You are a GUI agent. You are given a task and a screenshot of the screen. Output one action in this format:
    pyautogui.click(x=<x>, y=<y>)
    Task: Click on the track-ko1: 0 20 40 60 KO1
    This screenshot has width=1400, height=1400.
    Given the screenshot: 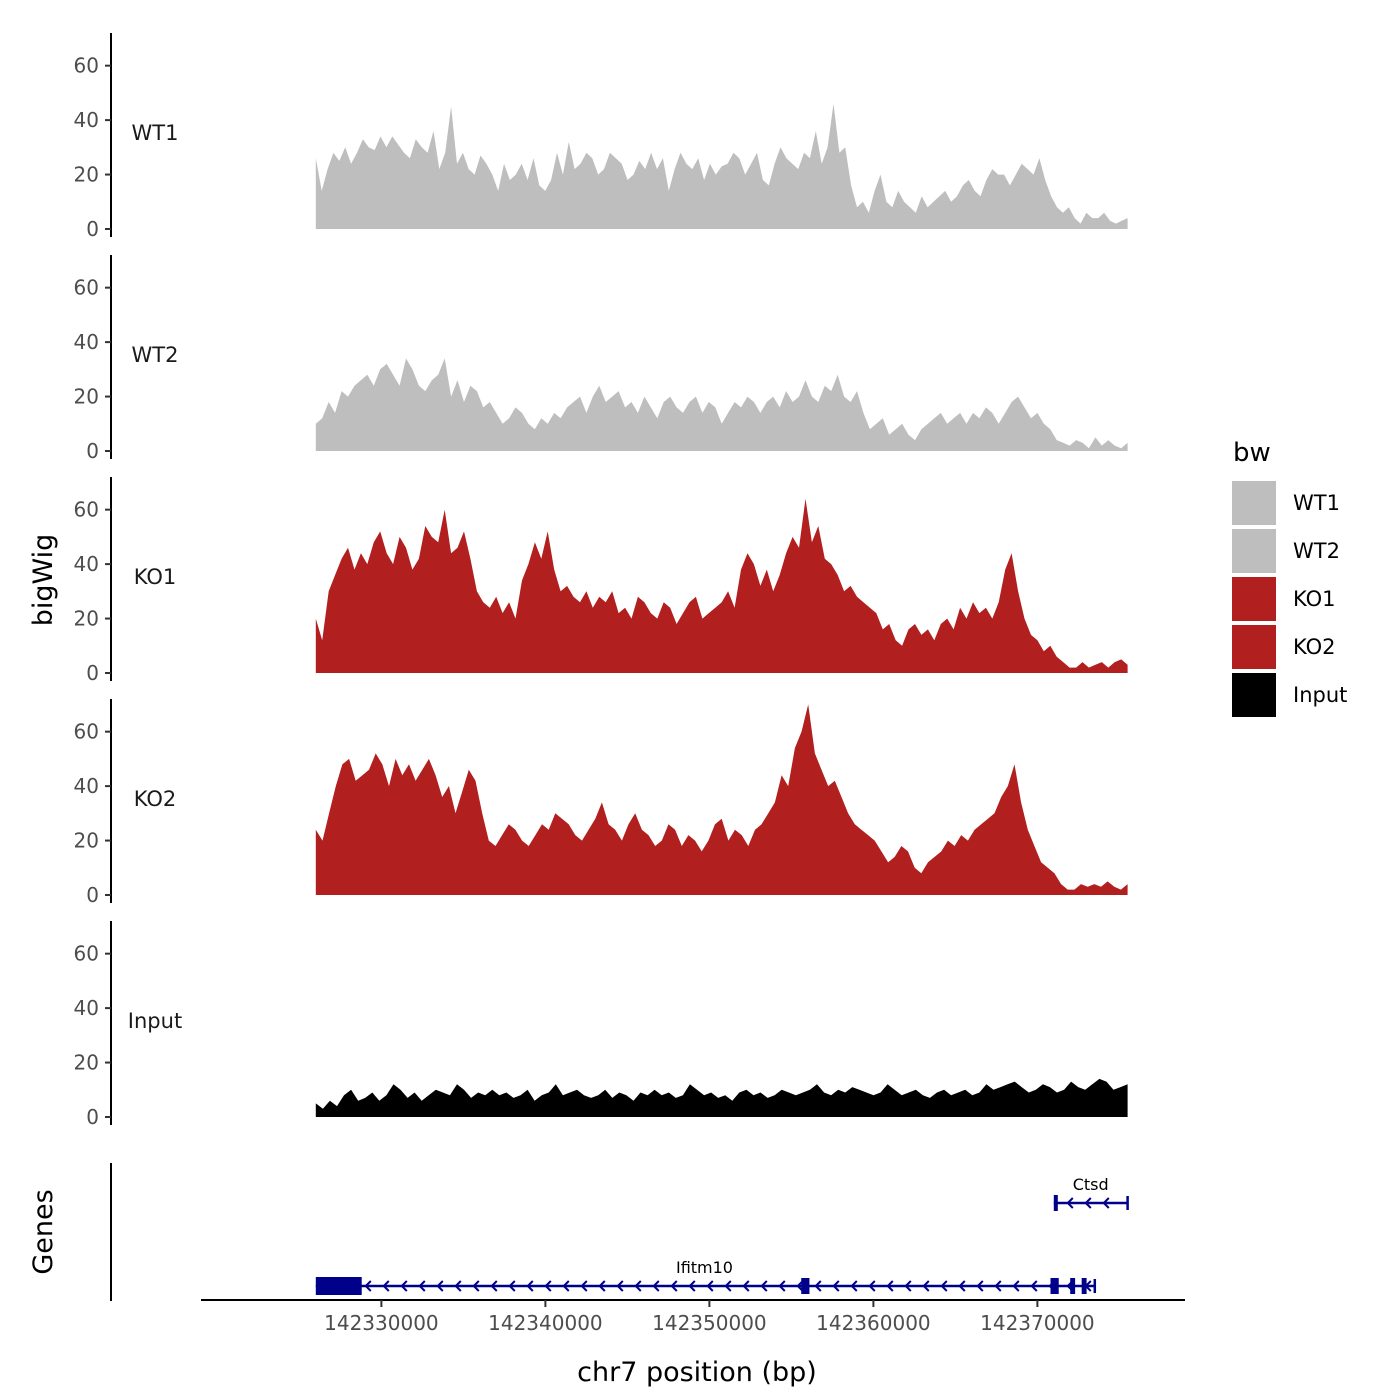 What is the action you would take?
    pyautogui.click(x=601, y=581)
    